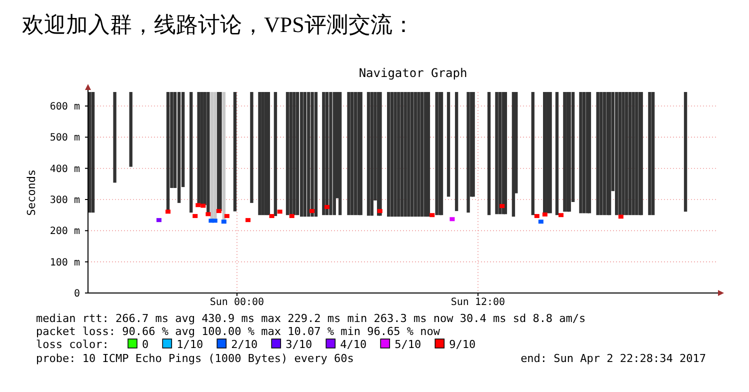  Describe the element at coordinates (353, 344) in the screenshot. I see `legend-label: 4/10` at that location.